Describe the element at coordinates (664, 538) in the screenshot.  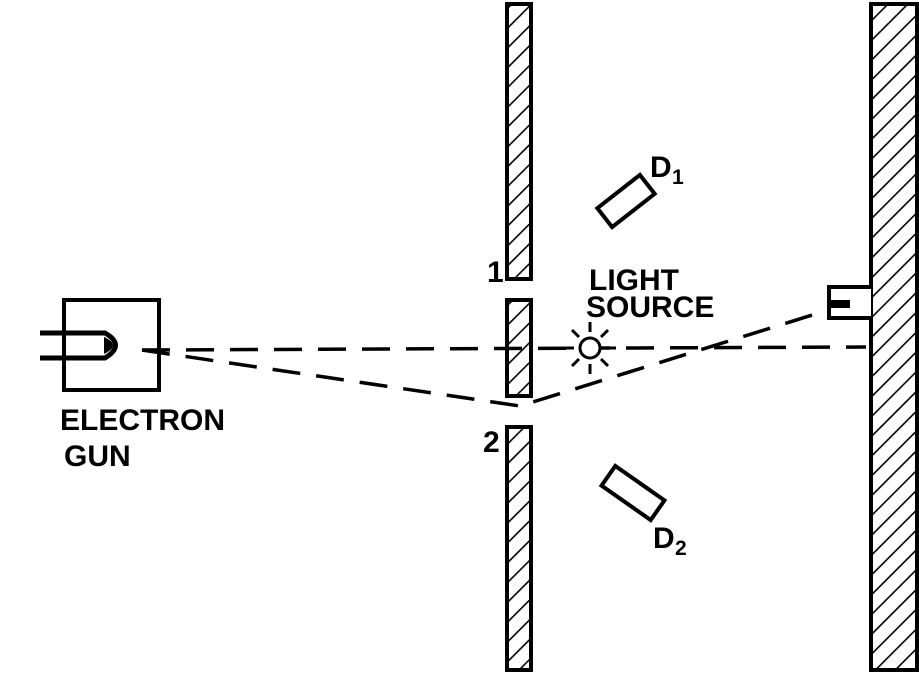
I see `detector-d2-letter: D` at that location.